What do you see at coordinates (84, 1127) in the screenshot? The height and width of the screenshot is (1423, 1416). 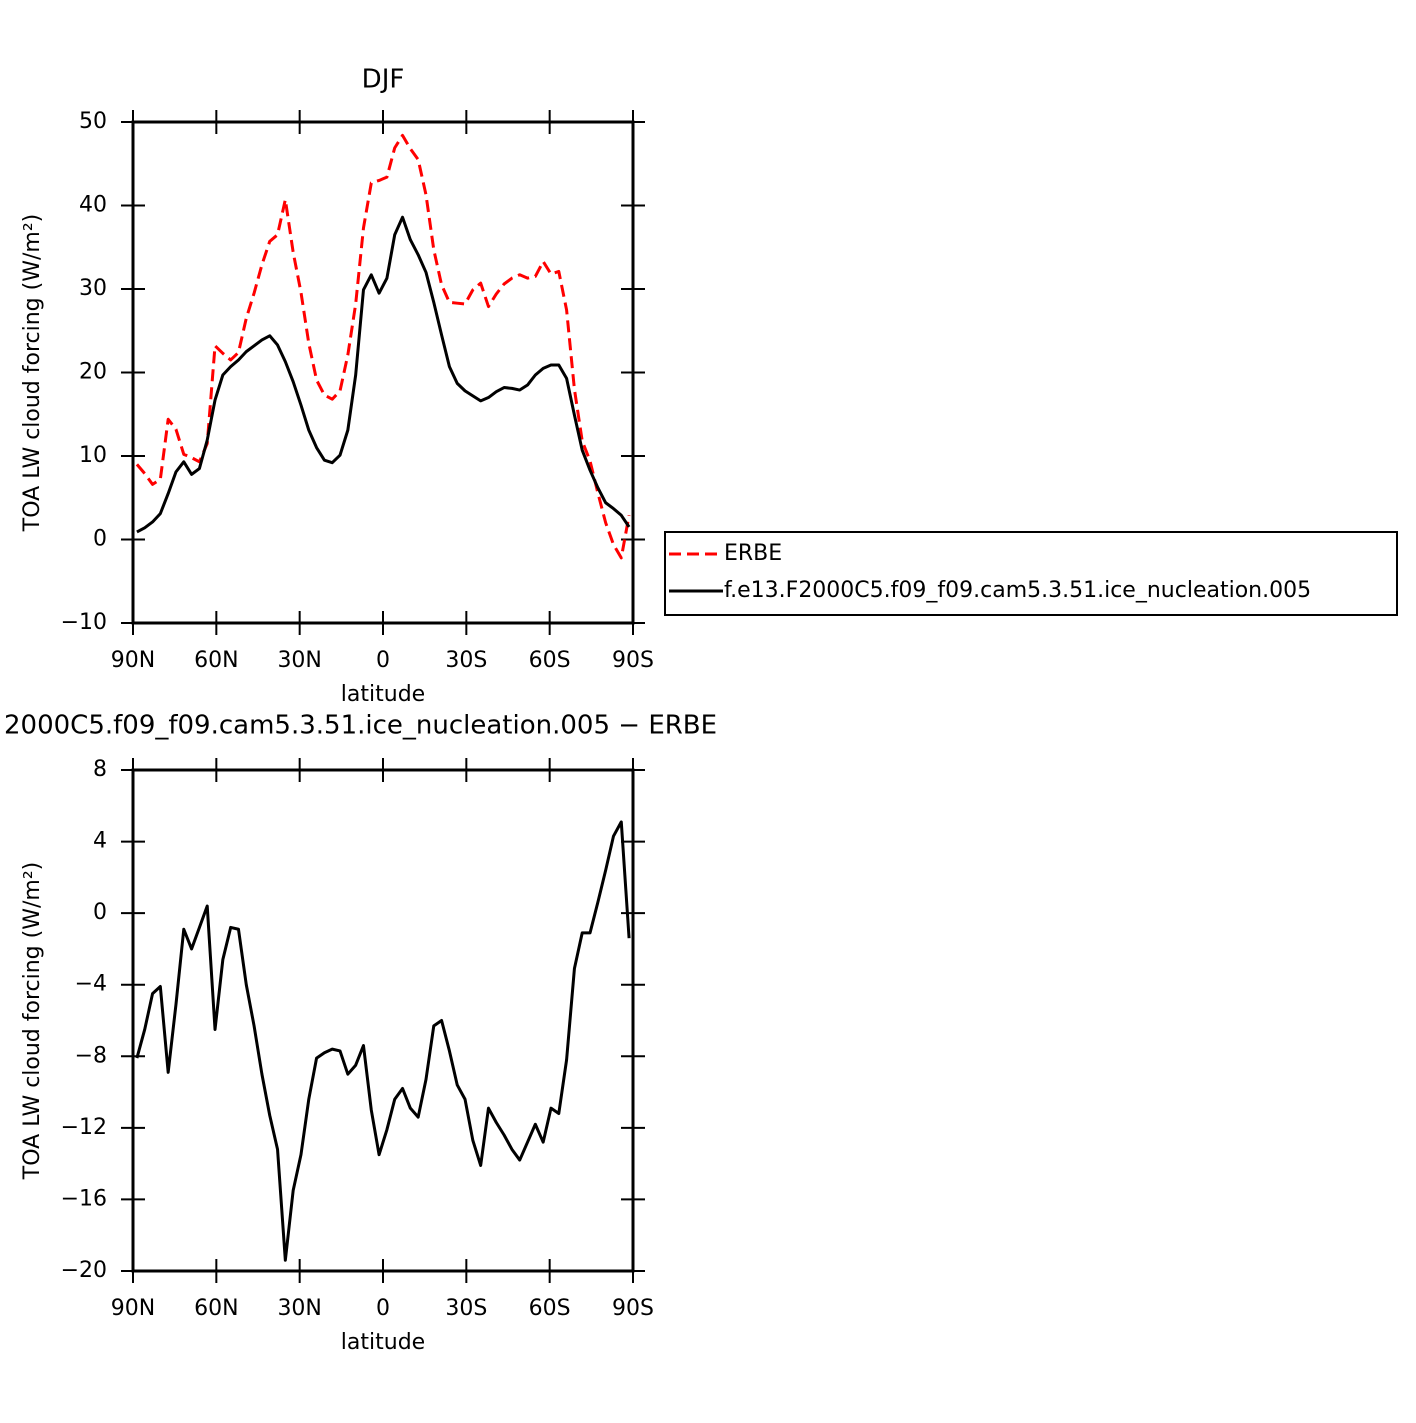 I see `y-tick-label: −12` at bounding box center [84, 1127].